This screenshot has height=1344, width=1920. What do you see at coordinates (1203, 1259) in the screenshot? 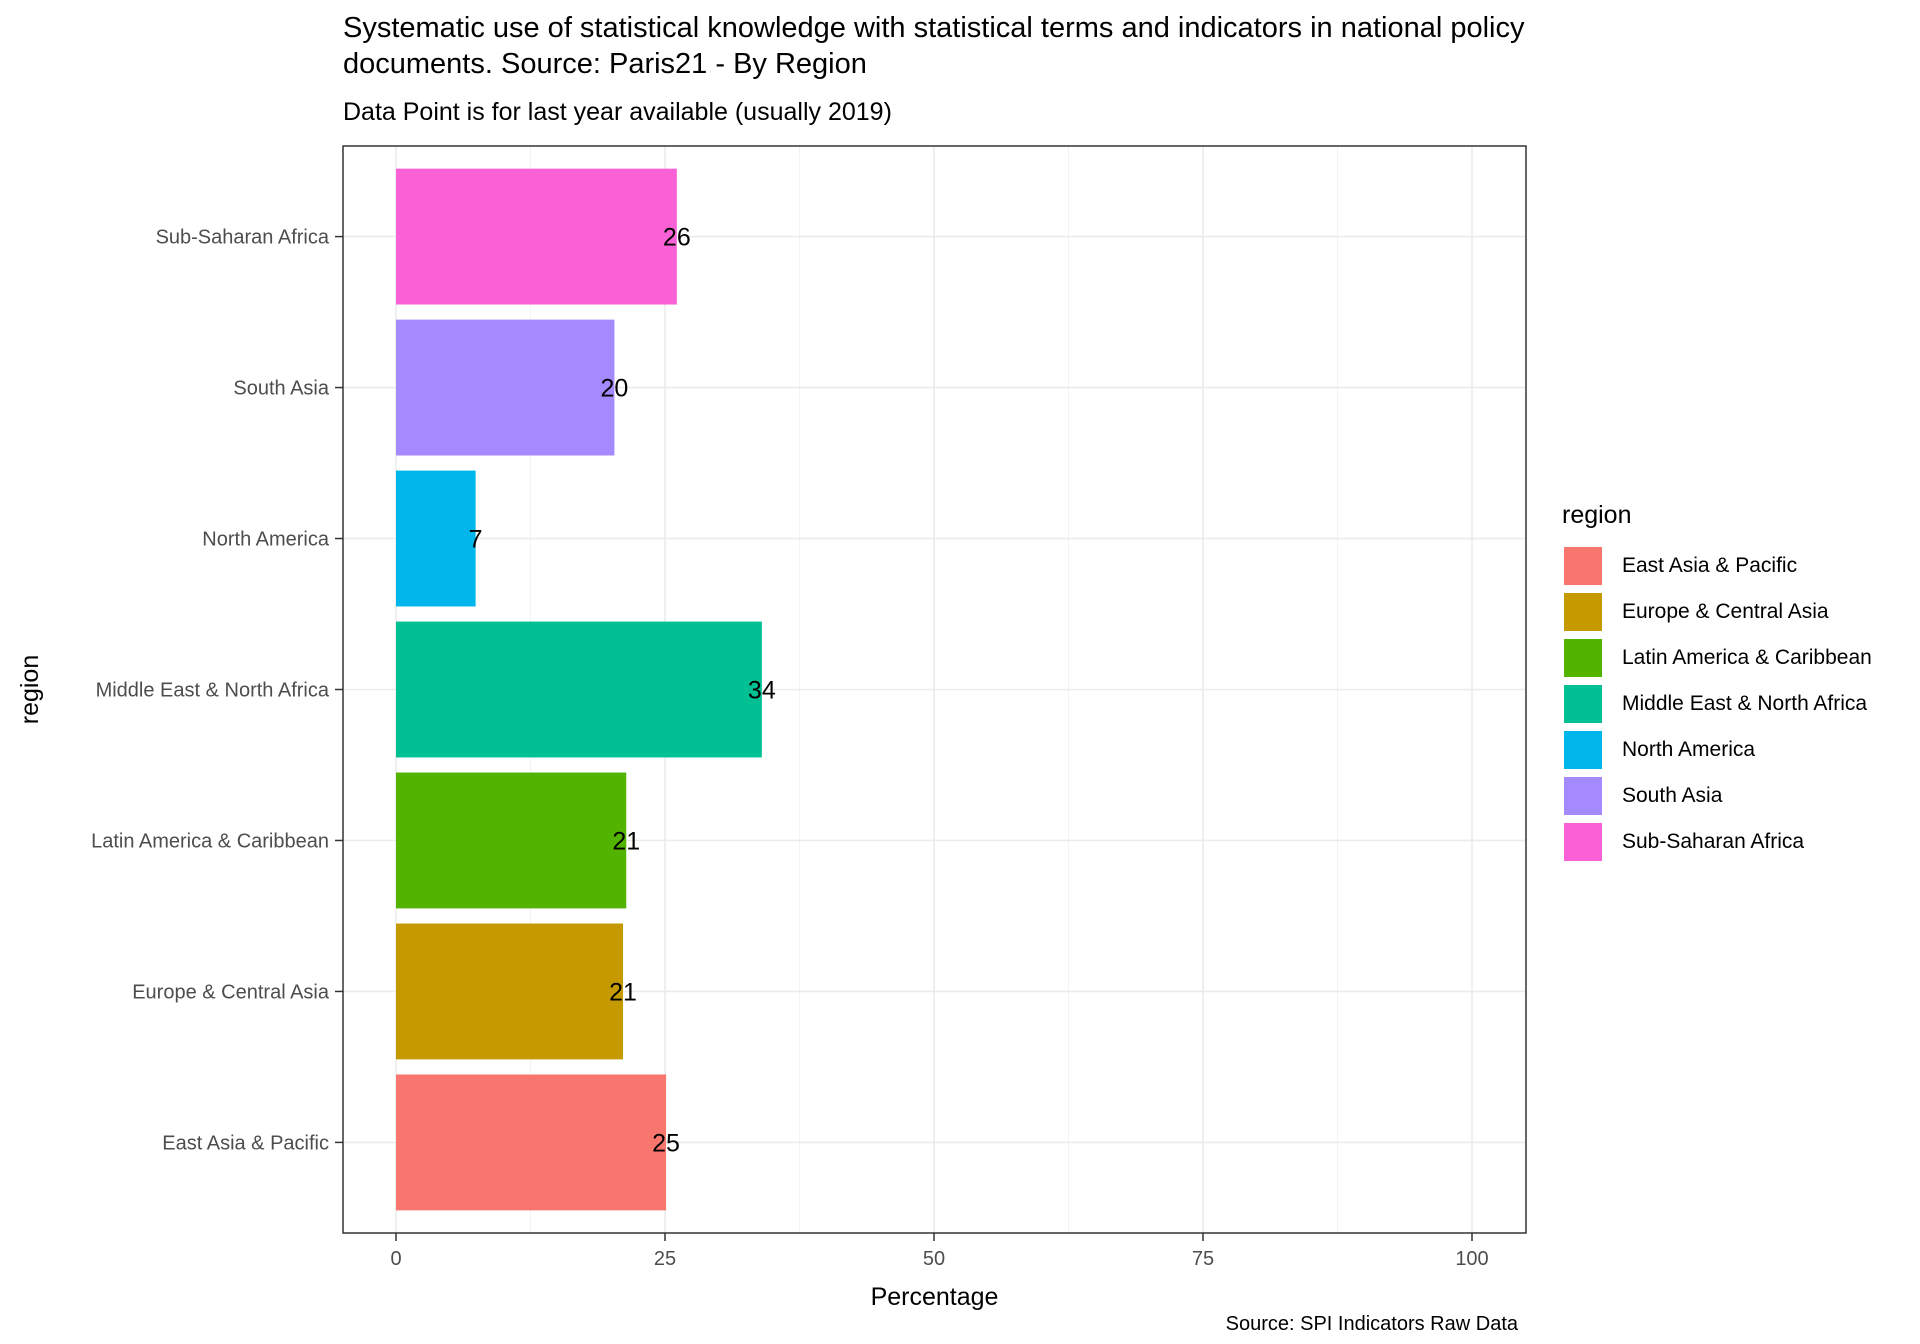
I see `x-tick-label: 75` at bounding box center [1203, 1259].